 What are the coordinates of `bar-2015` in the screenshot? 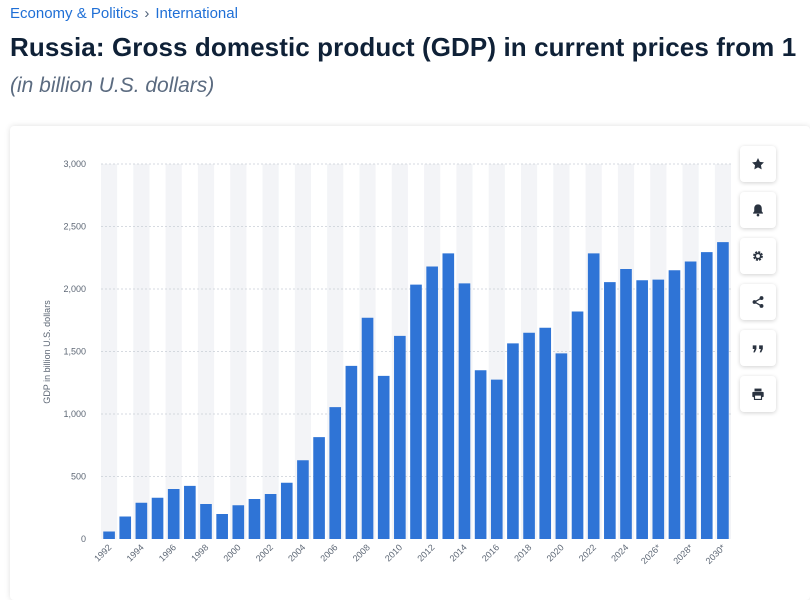 It's located at (480, 454).